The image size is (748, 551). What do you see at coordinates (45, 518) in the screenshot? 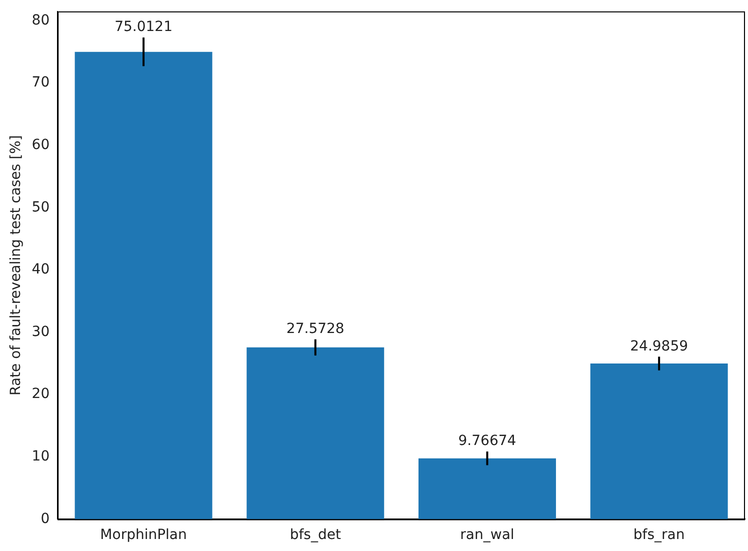
I see `y-tick-label: 0` at bounding box center [45, 518].